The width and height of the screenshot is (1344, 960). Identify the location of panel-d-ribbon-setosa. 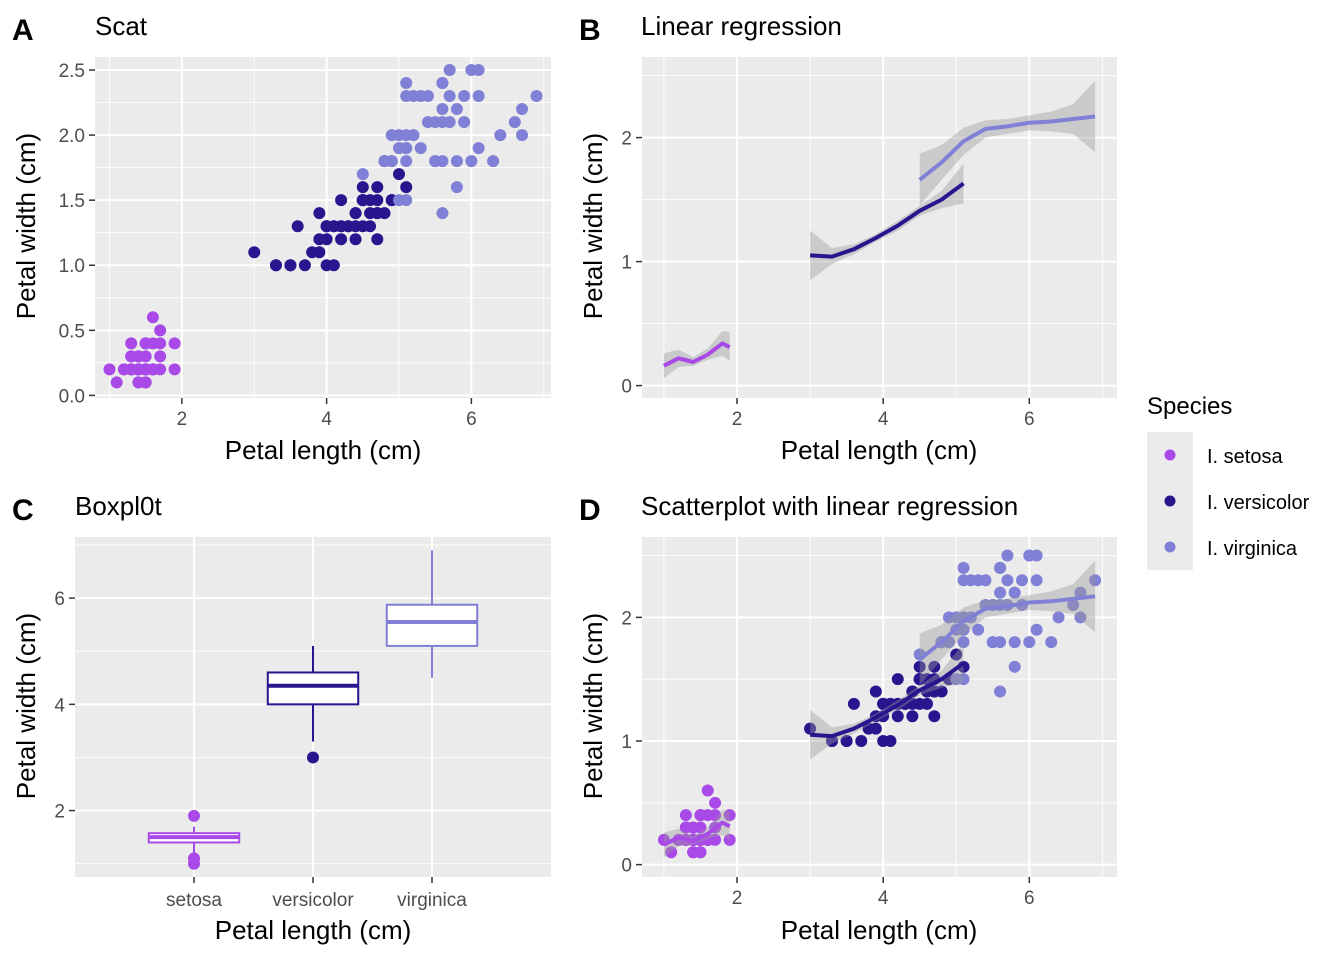
(696, 834).